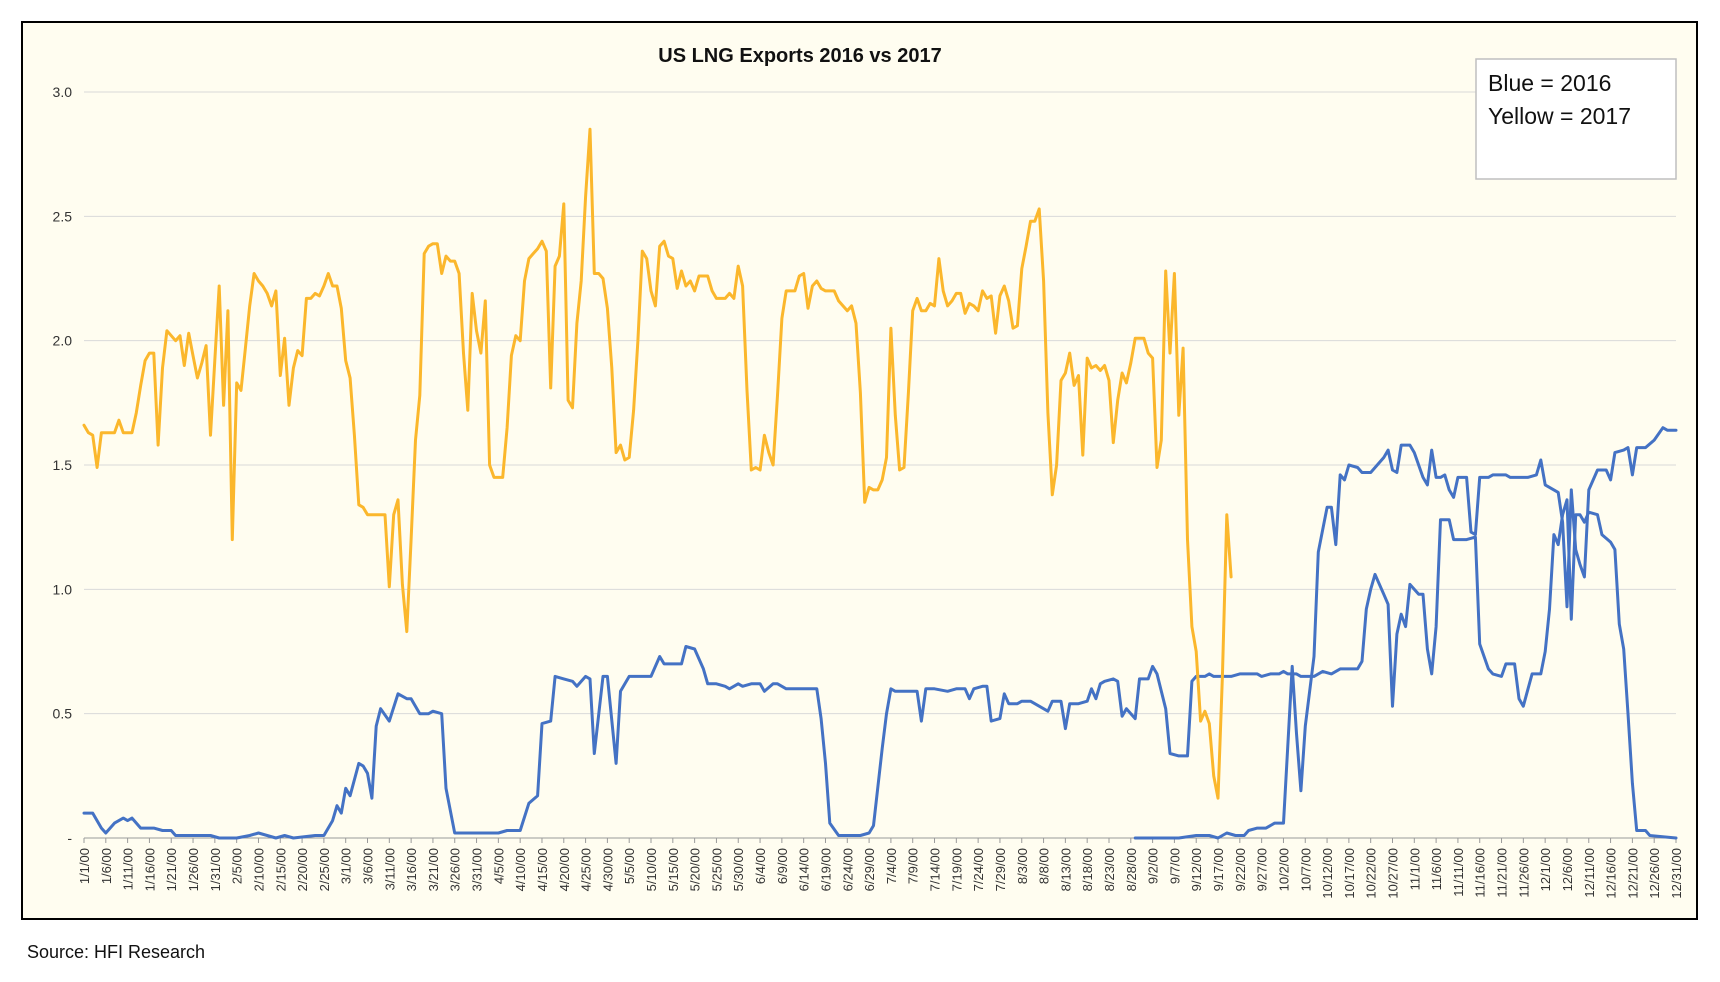 The width and height of the screenshot is (1720, 982). I want to click on x-tick-label: 3/31/00, so click(477, 869).